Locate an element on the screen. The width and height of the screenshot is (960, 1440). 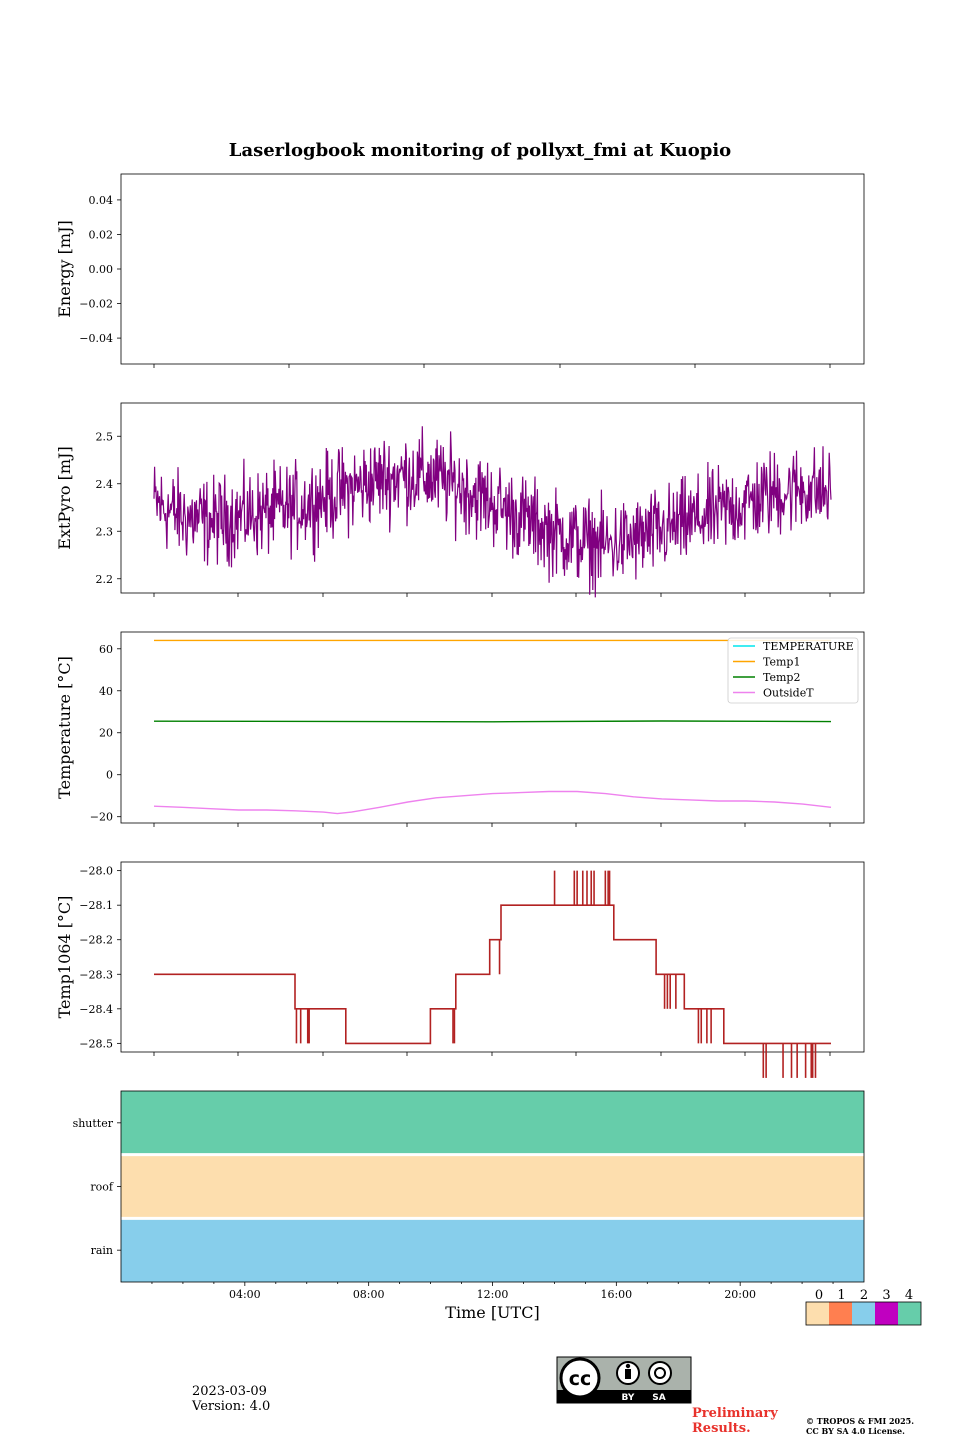
colorbar-label: 4 is located at coordinates (909, 1295).